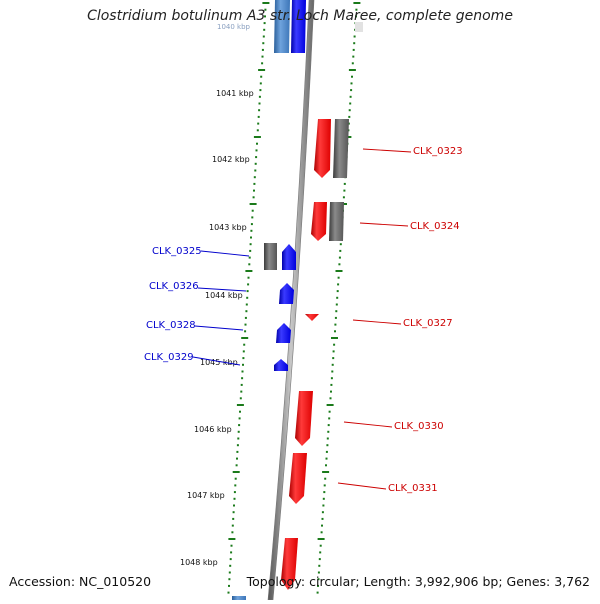  Describe the element at coordinates (169, 357) in the screenshot. I see `gene-label: CLK_0329` at that location.